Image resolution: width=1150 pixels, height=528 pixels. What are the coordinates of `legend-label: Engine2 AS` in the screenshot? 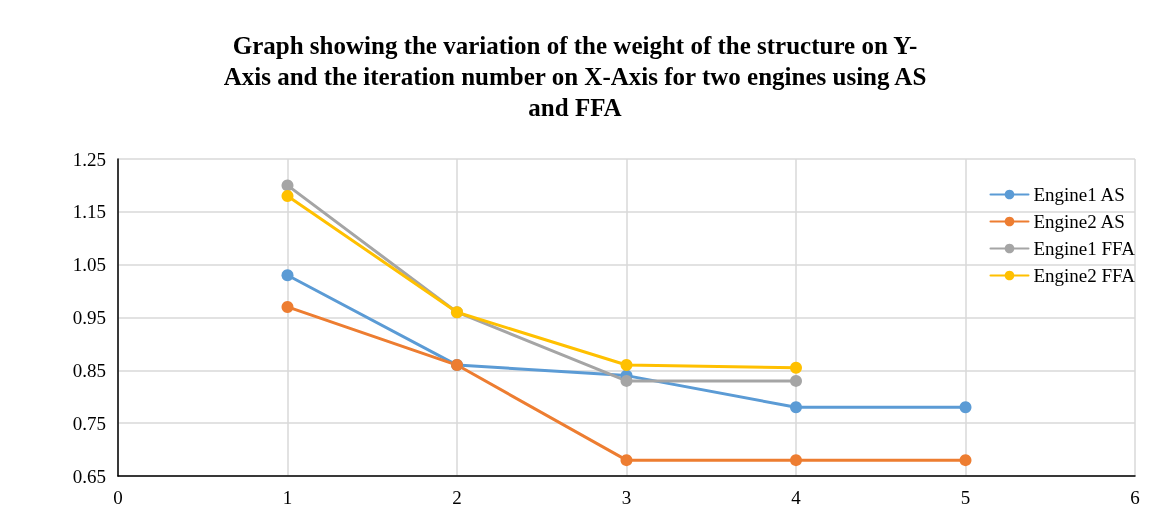 It's located at (1079, 221).